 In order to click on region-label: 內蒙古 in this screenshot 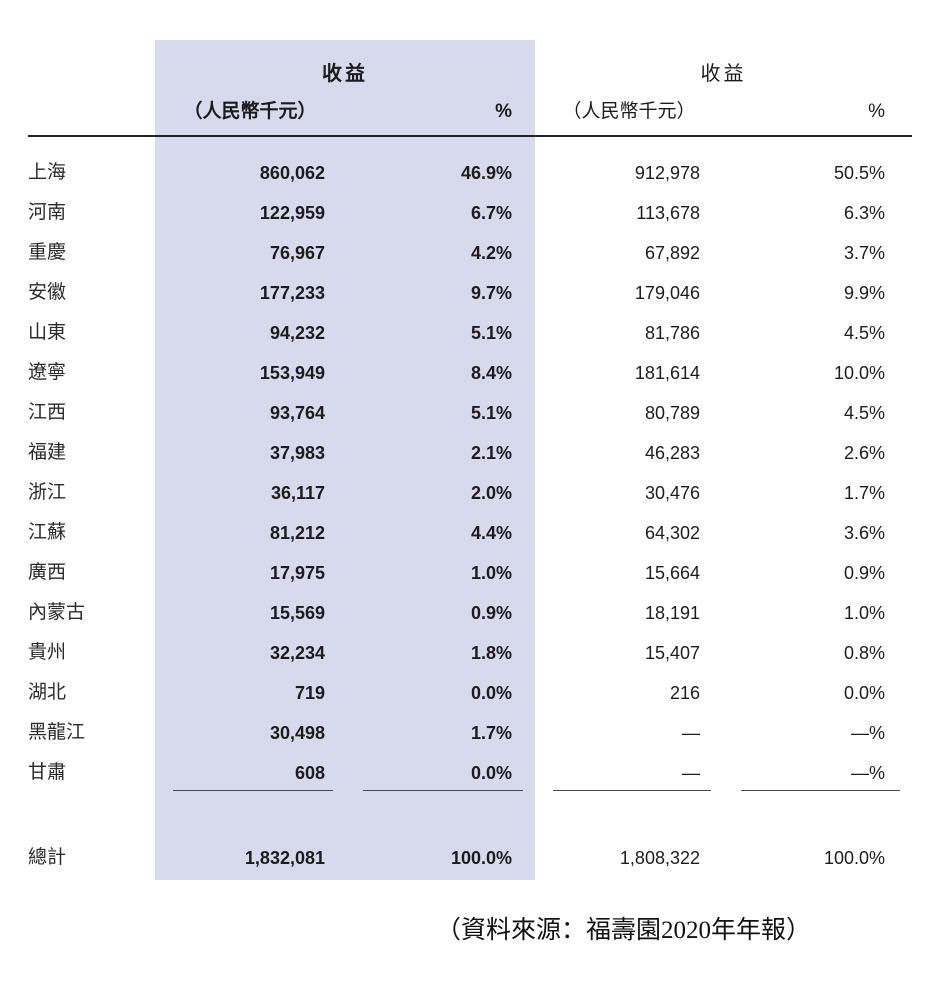, I will do `click(57, 612)`.